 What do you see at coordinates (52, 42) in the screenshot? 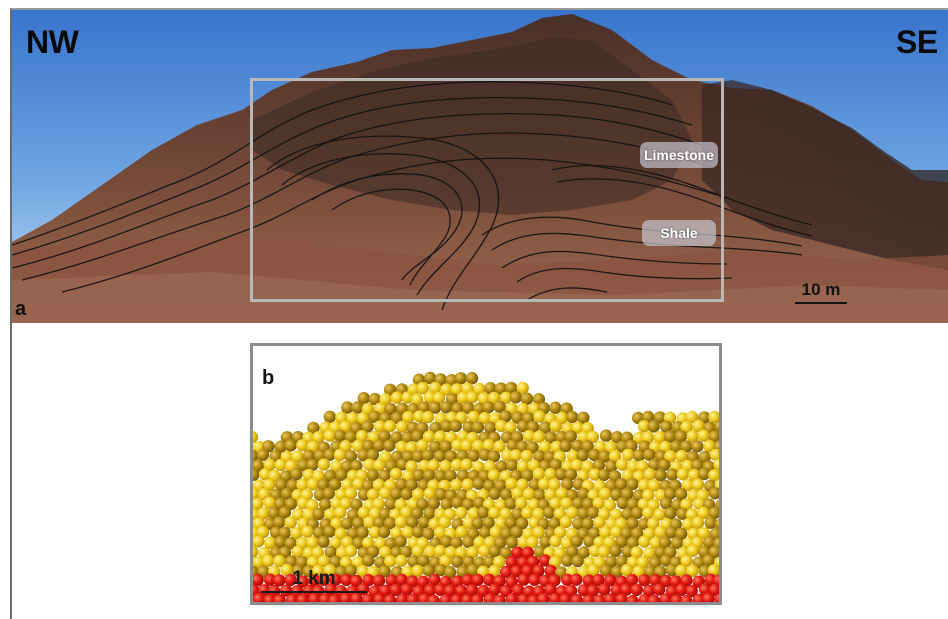
I see `direction-label-nw: NW` at bounding box center [52, 42].